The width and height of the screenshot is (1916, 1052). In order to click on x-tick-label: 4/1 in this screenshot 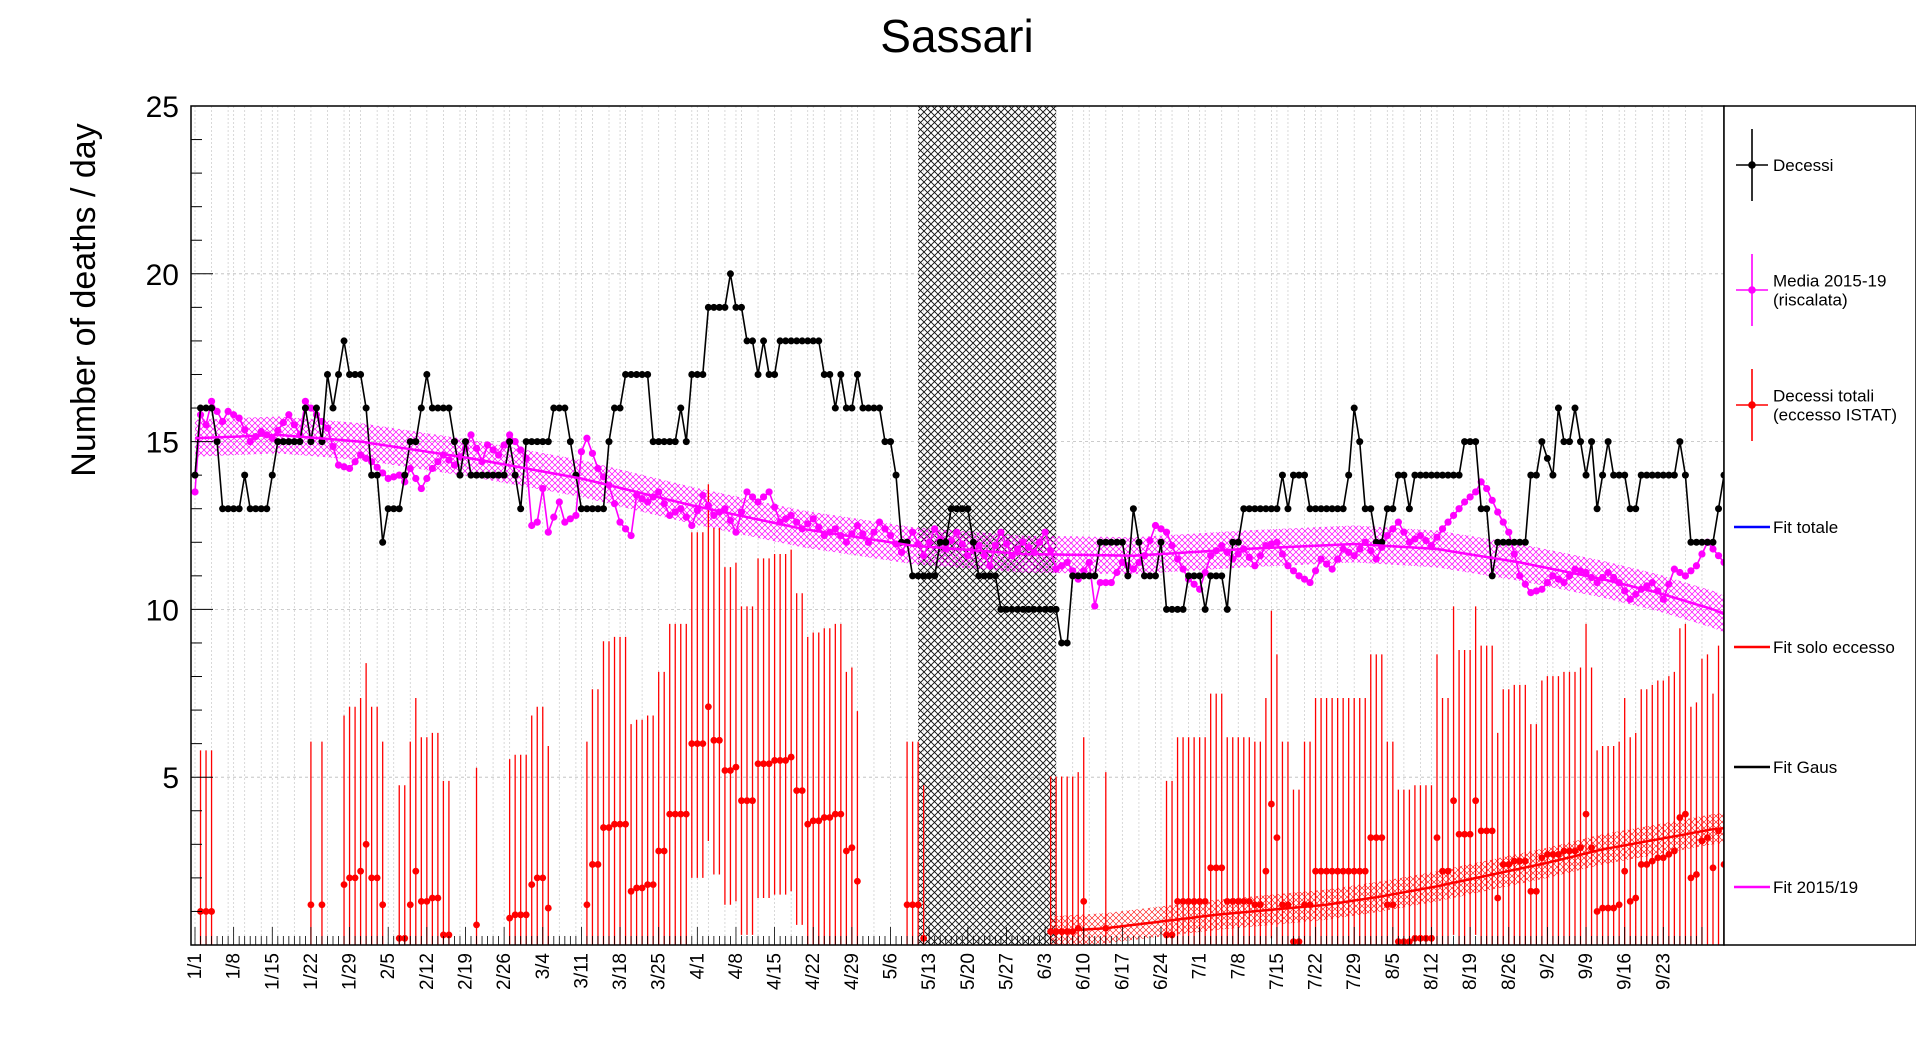, I will do `click(697, 966)`.